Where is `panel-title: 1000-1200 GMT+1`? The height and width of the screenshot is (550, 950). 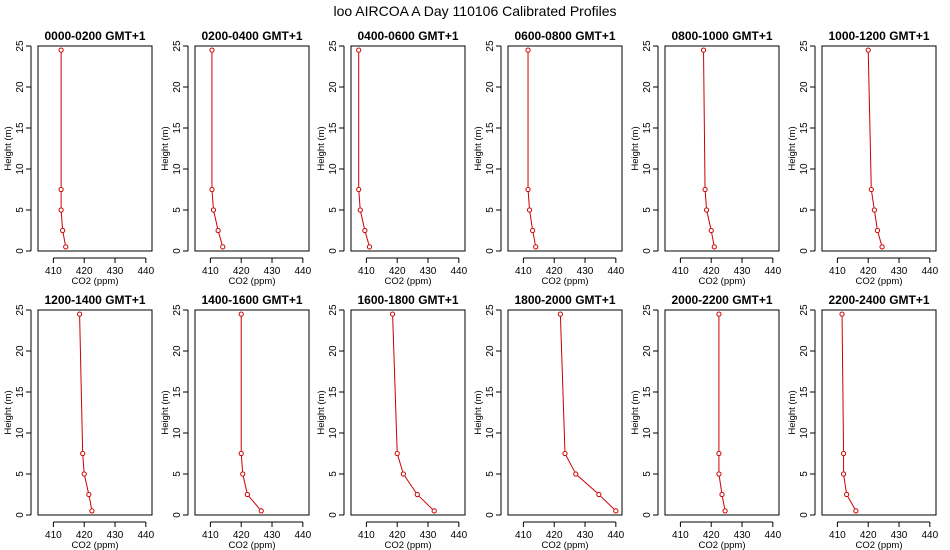 panel-title: 1000-1200 GMT+1 is located at coordinates (878, 36).